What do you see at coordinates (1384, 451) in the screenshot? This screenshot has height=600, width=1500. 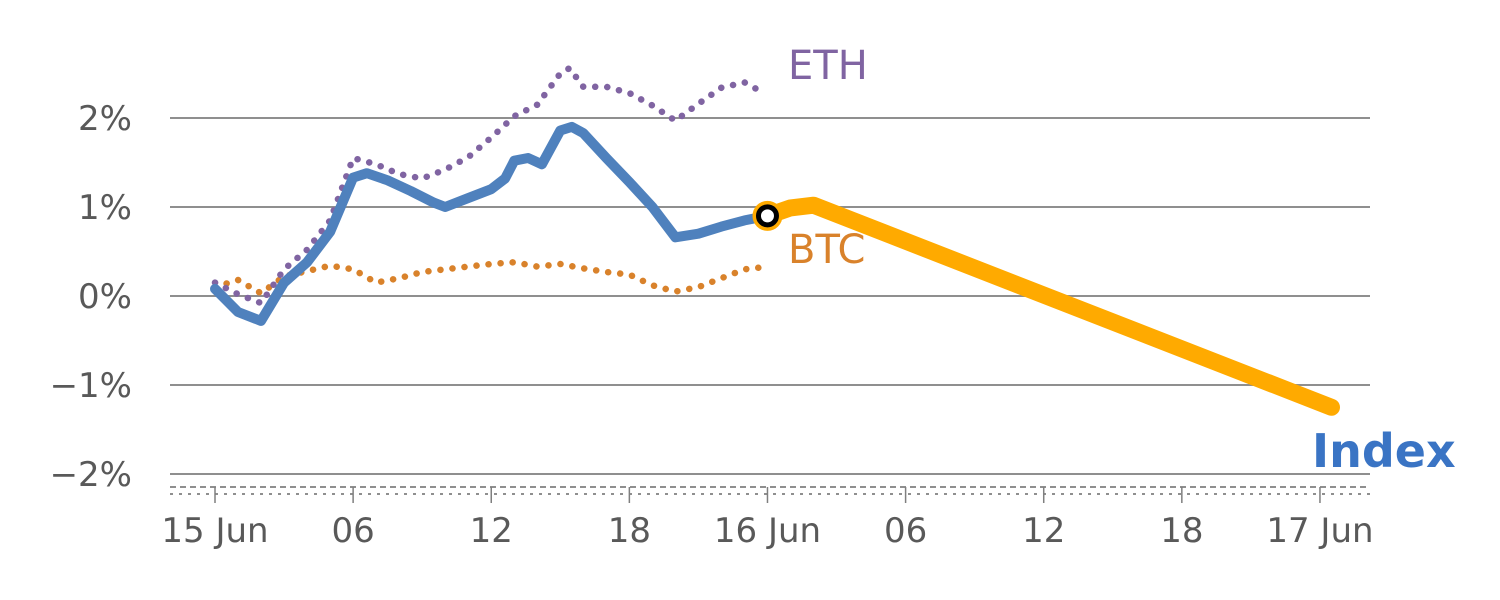 I see `index-series-label: Index` at bounding box center [1384, 451].